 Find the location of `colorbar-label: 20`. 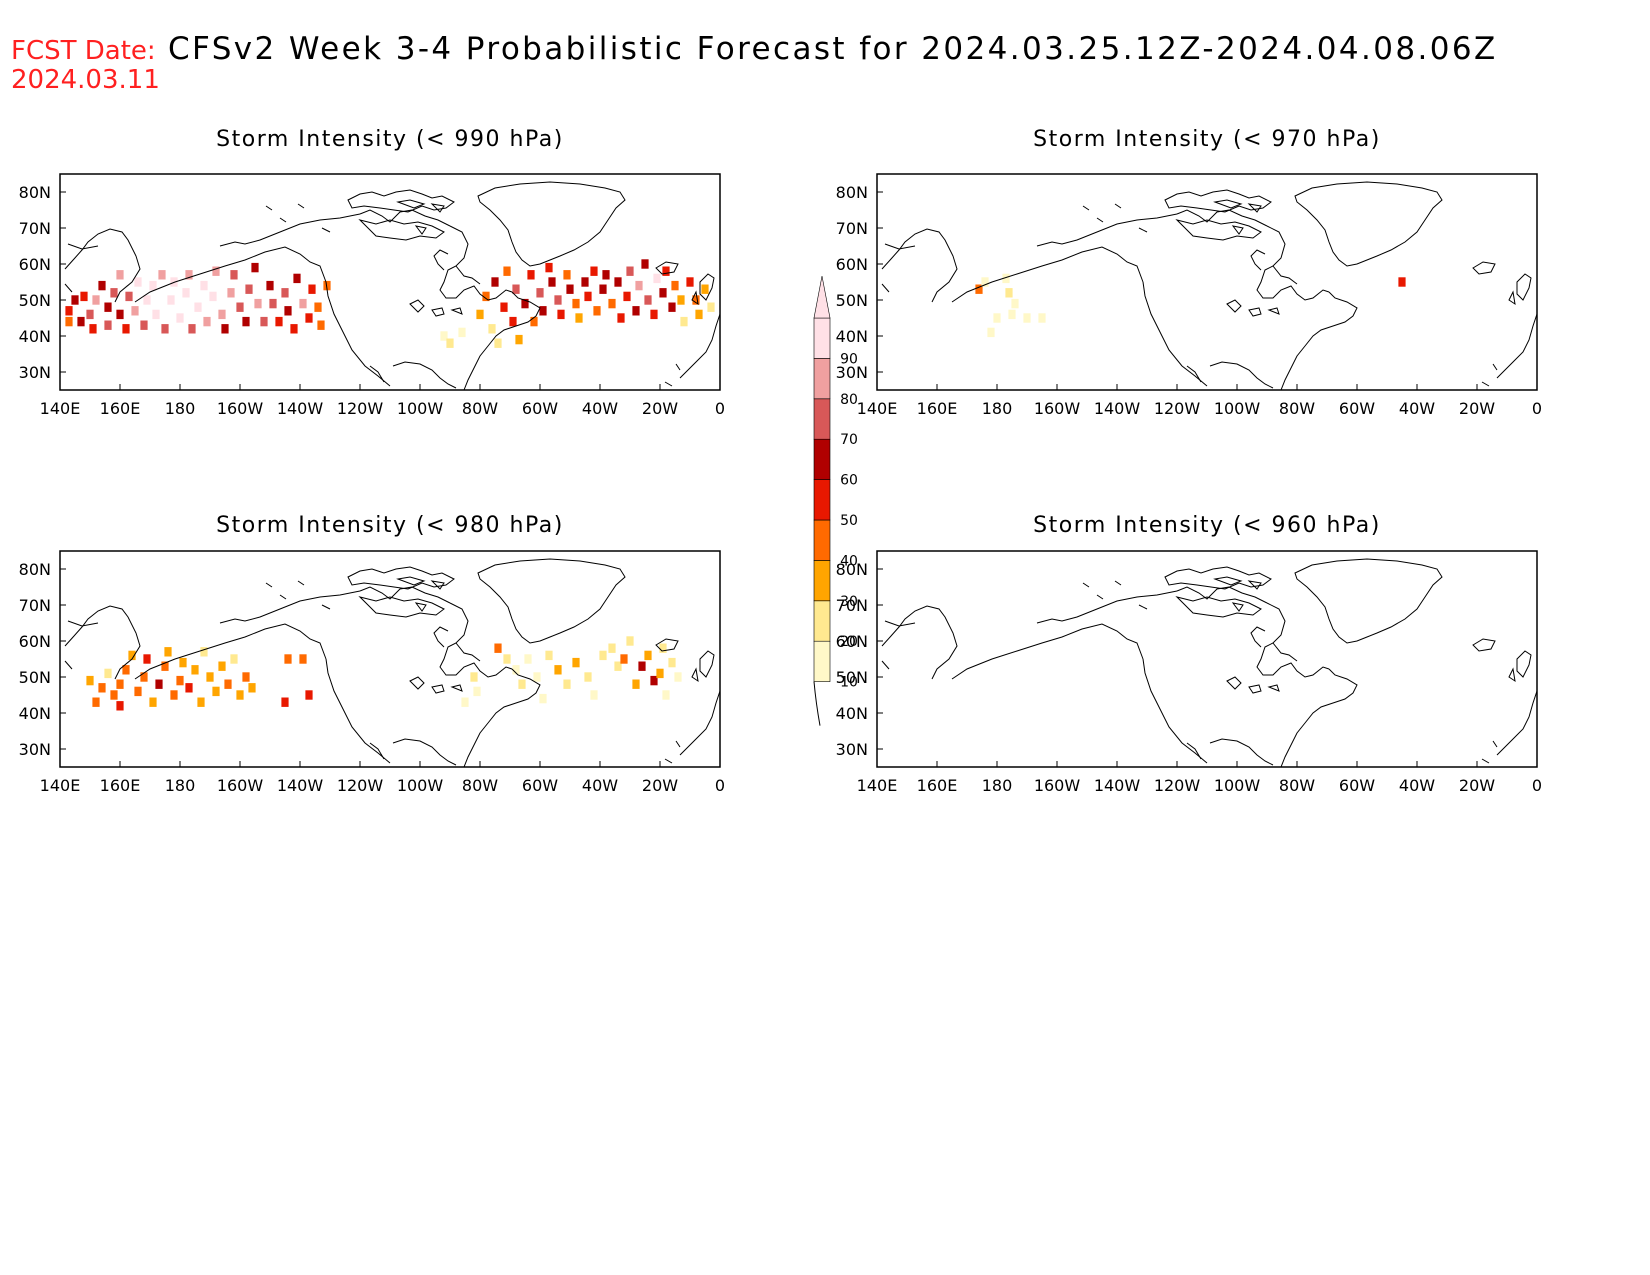

colorbar-label: 20 is located at coordinates (849, 642).